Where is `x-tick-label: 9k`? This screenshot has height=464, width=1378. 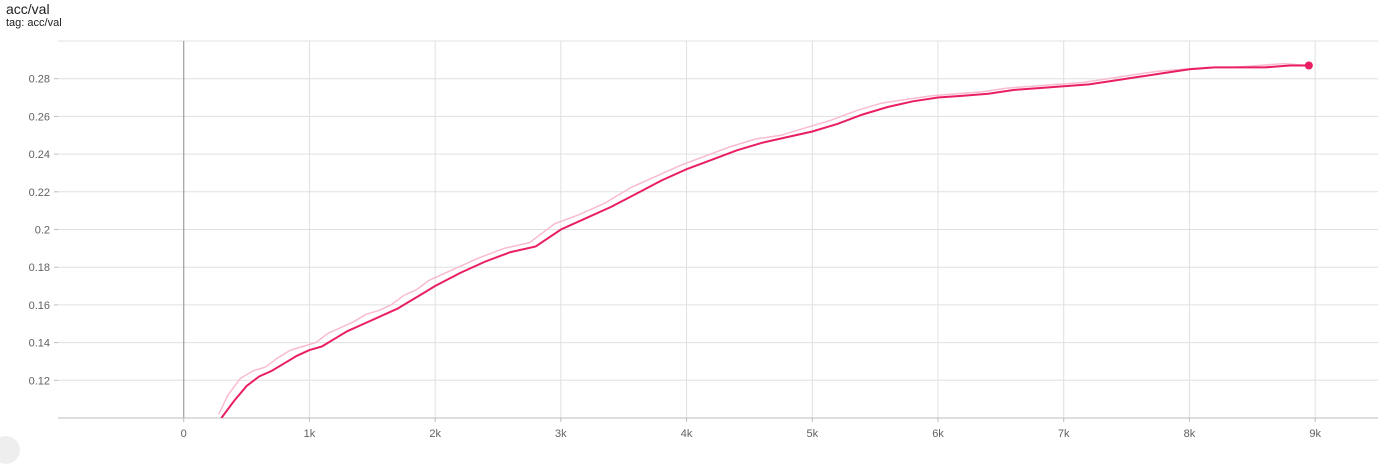 x-tick-label: 9k is located at coordinates (1315, 434).